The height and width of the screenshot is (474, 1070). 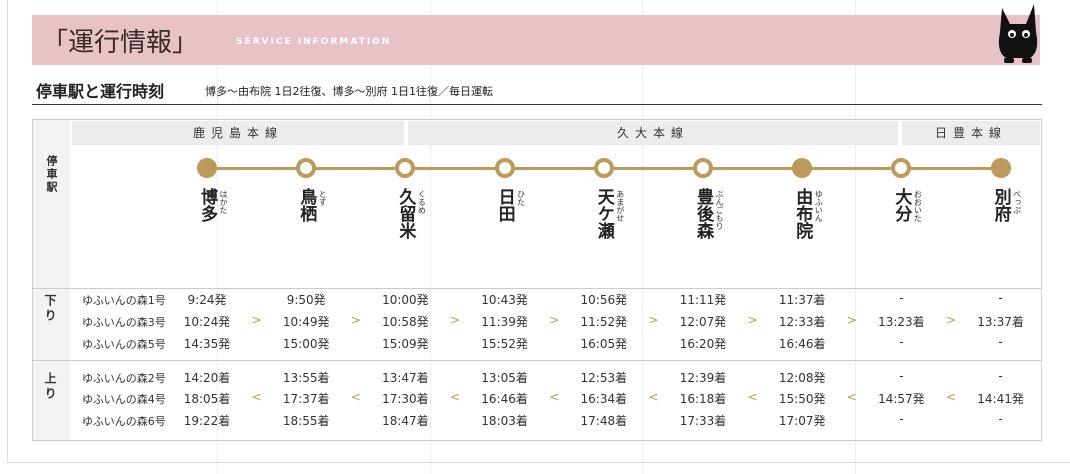 What do you see at coordinates (207, 378) in the screenshot?
I see `time-cell: 14:20着` at bounding box center [207, 378].